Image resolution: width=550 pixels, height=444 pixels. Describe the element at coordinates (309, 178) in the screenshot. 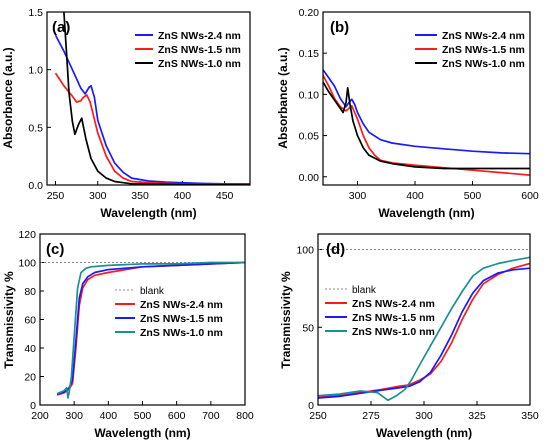

I see `y-tick-label: 0.00` at that location.